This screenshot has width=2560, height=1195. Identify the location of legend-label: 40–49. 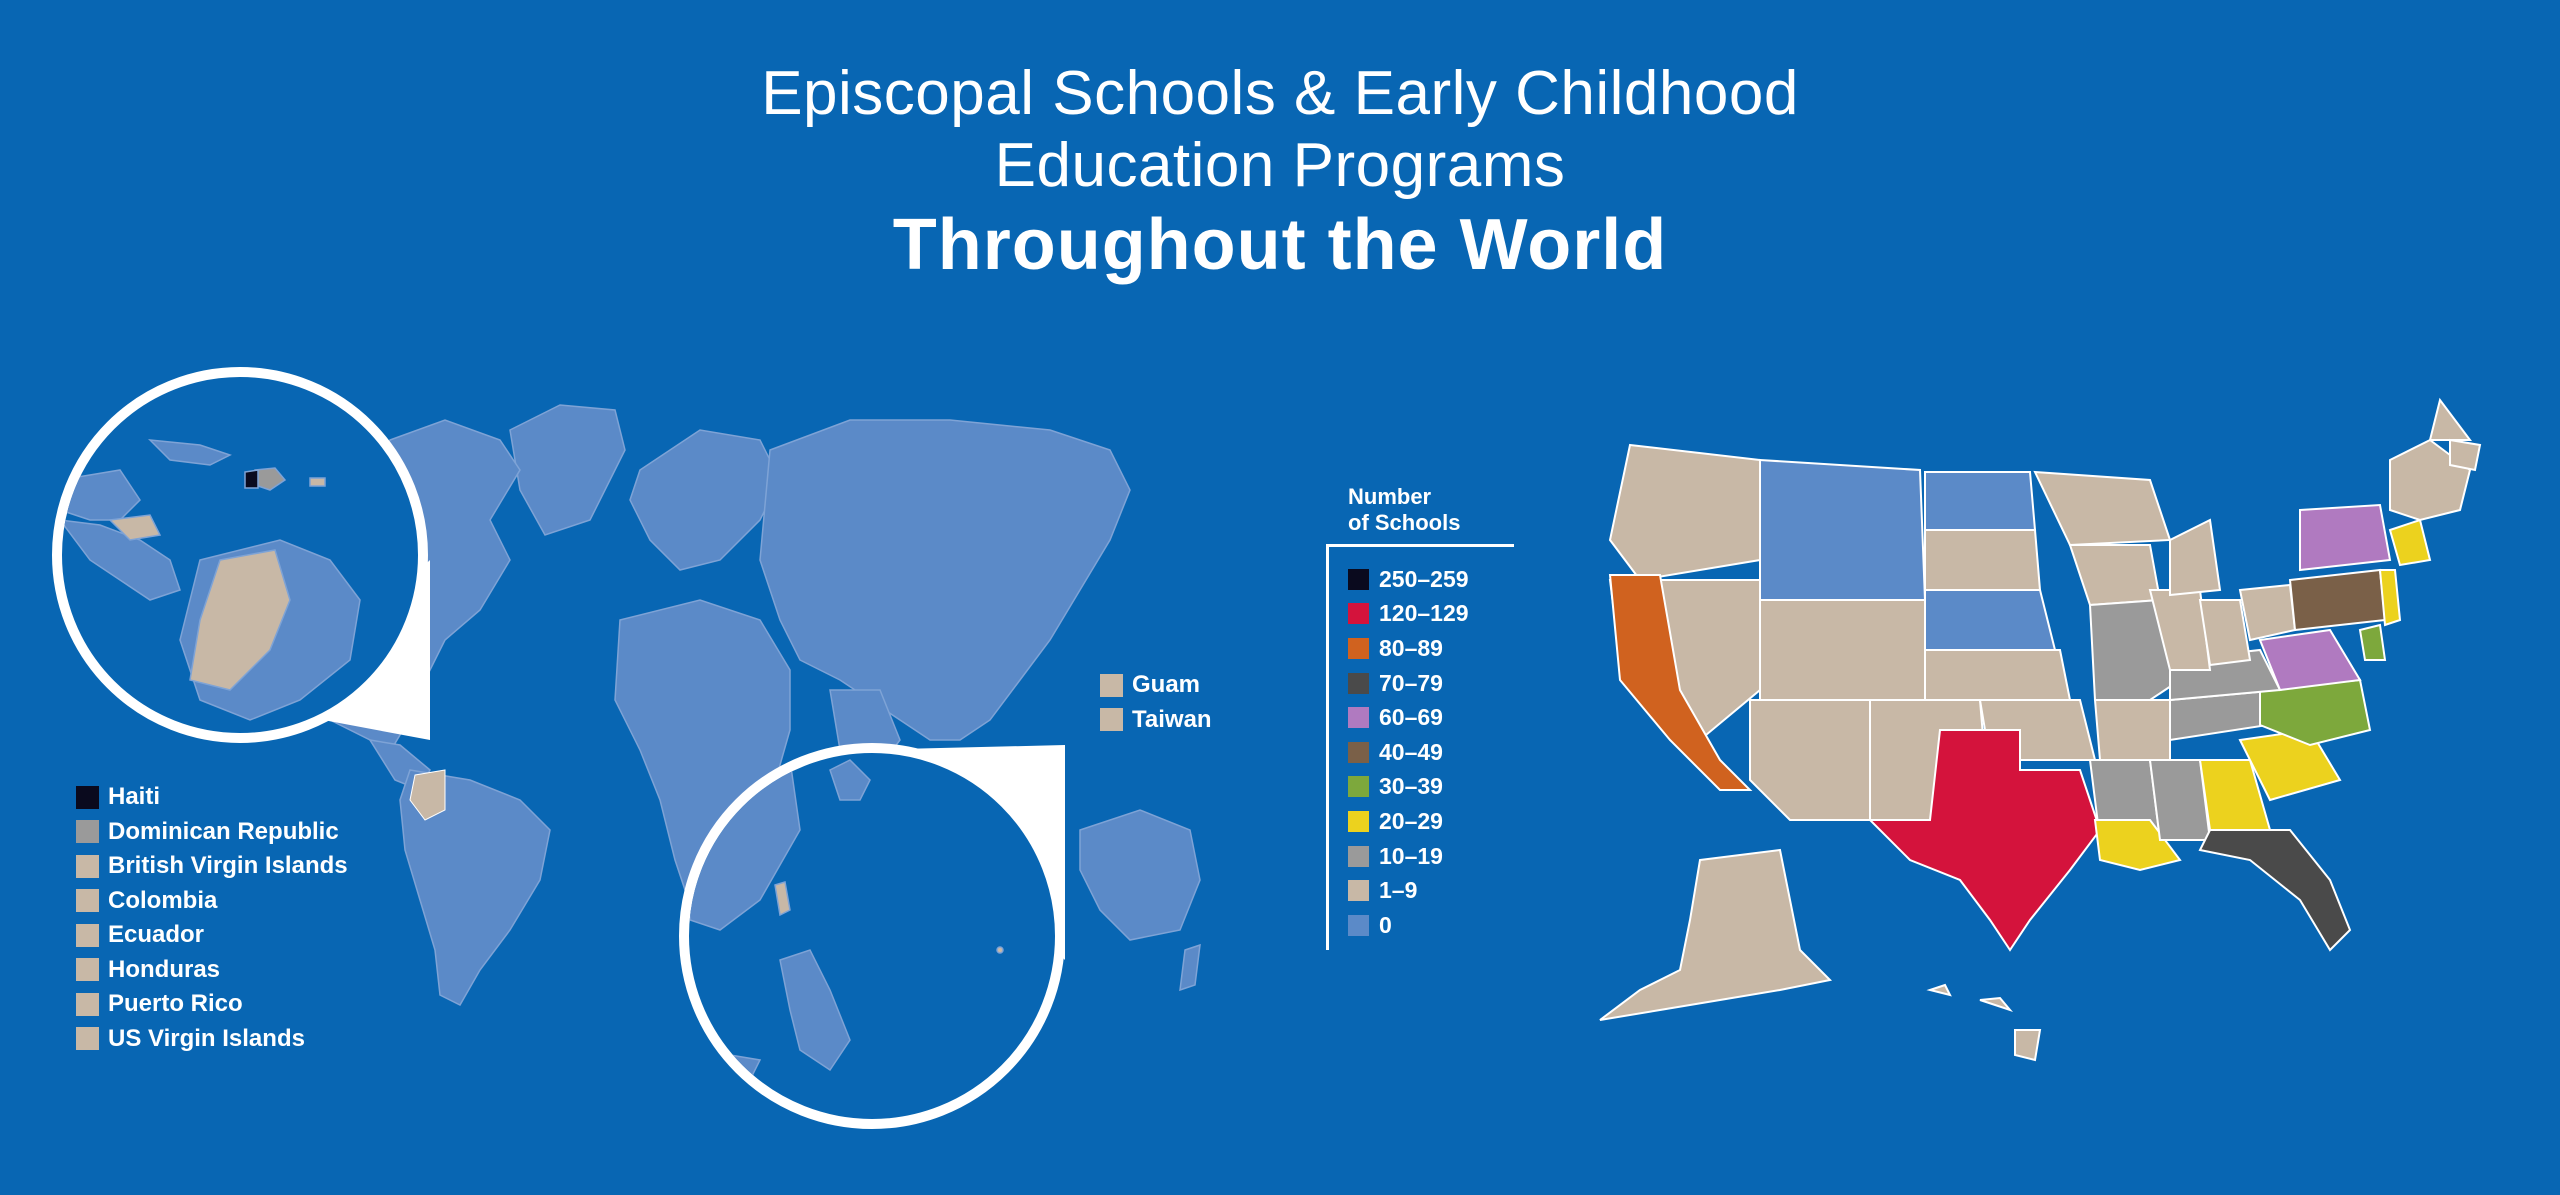
(1411, 751).